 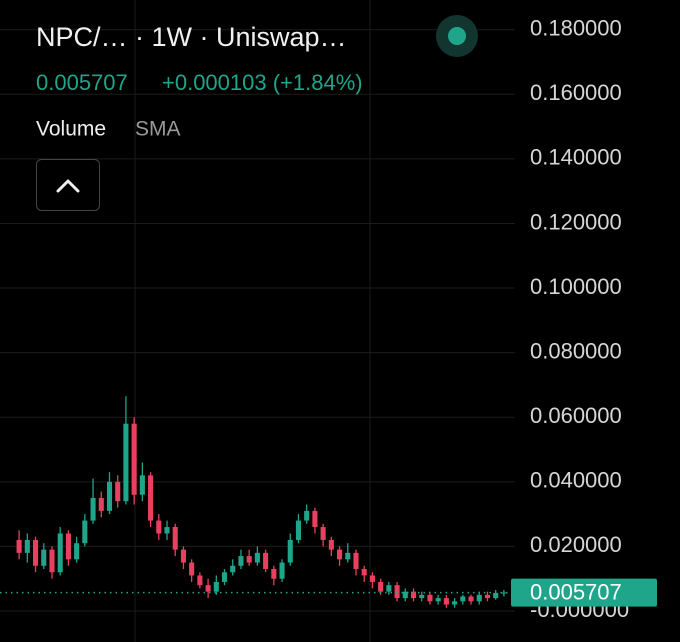 I want to click on y-tick-label: 0.180000, so click(x=576, y=28).